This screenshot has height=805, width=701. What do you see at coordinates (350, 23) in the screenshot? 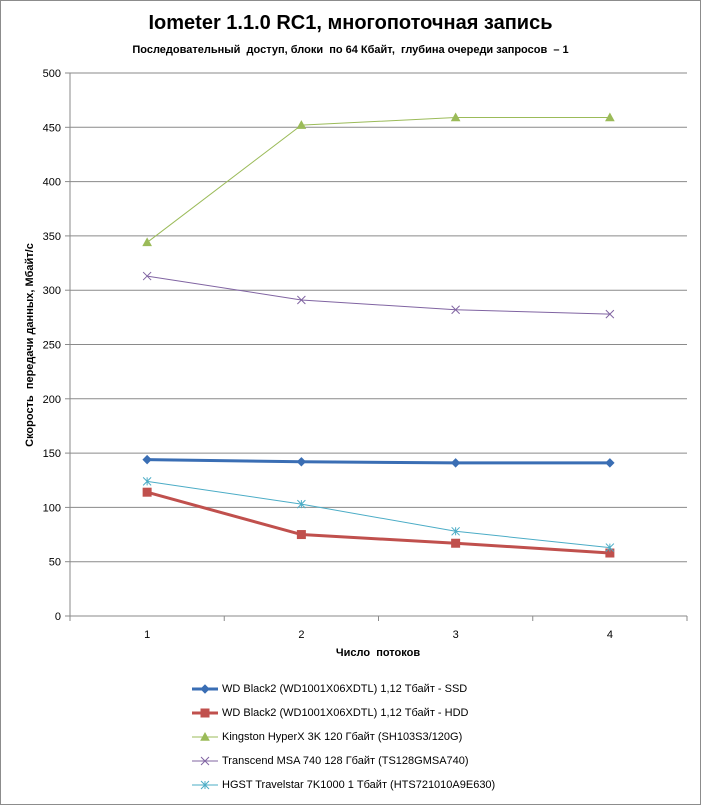
I see `chart-title: Iometer 1.1.0 RC1, многопоточная запись` at bounding box center [350, 23].